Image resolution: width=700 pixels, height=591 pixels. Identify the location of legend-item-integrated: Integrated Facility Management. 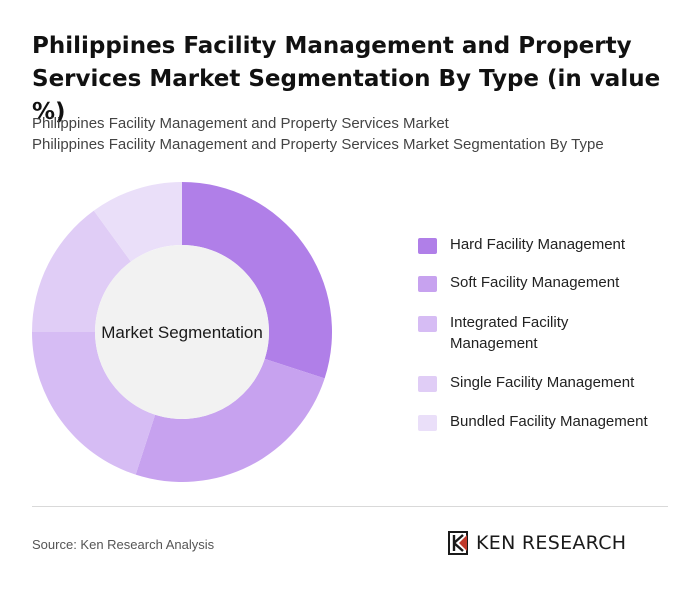
(493, 333).